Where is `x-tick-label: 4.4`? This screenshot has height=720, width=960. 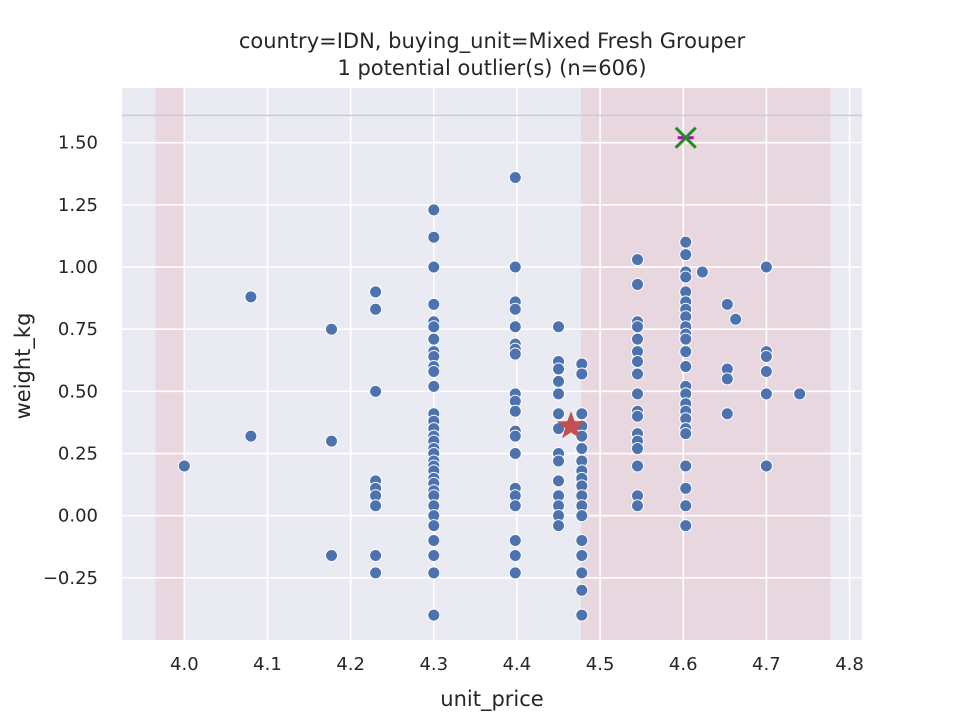
x-tick-label: 4.4 is located at coordinates (517, 664).